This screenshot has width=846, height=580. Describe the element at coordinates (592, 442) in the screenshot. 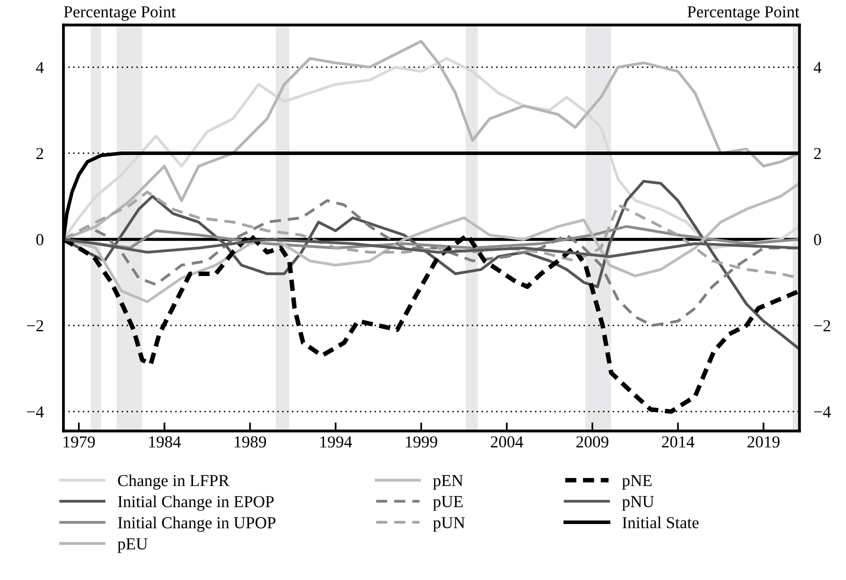

I see `x-tick-label: 2009` at that location.